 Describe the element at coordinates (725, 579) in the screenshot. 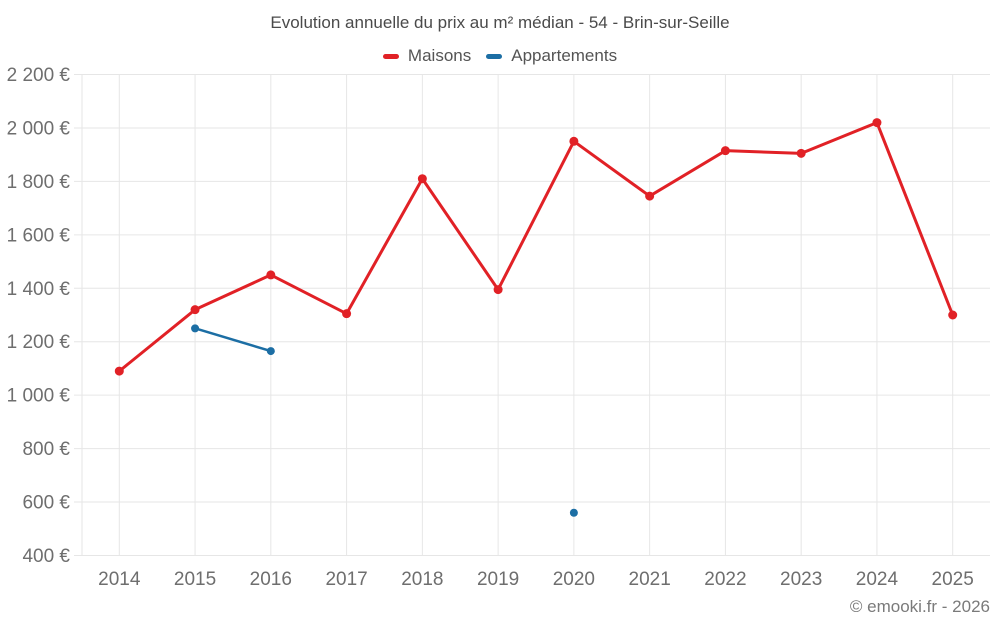

I see `x-axis-tick-label: 2022` at that location.